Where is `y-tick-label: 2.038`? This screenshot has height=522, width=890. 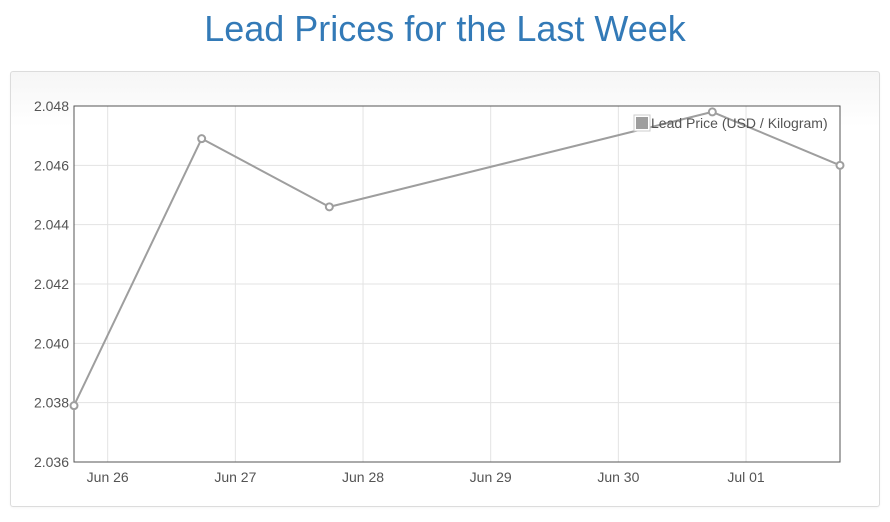 y-tick-label: 2.038 is located at coordinates (51, 403).